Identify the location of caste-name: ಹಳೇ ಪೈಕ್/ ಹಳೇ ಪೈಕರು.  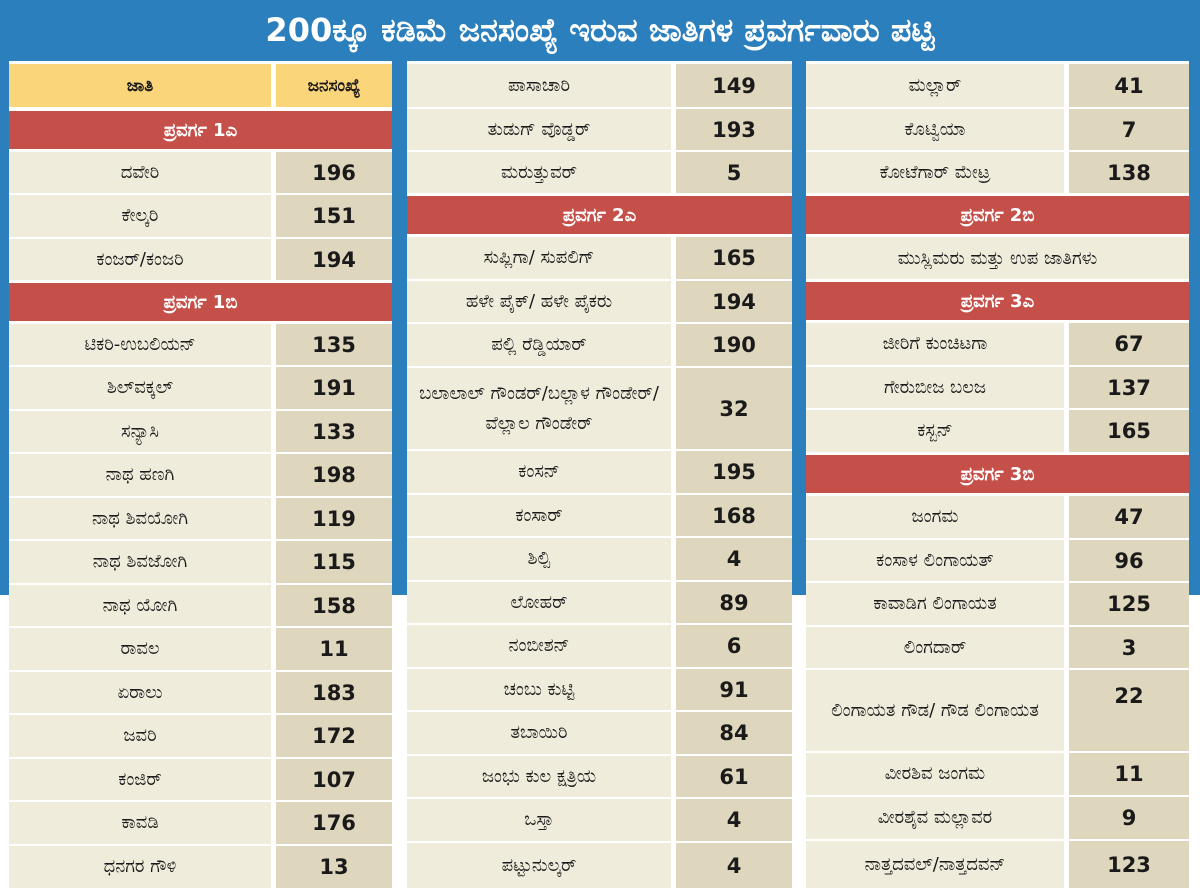
(541, 301).